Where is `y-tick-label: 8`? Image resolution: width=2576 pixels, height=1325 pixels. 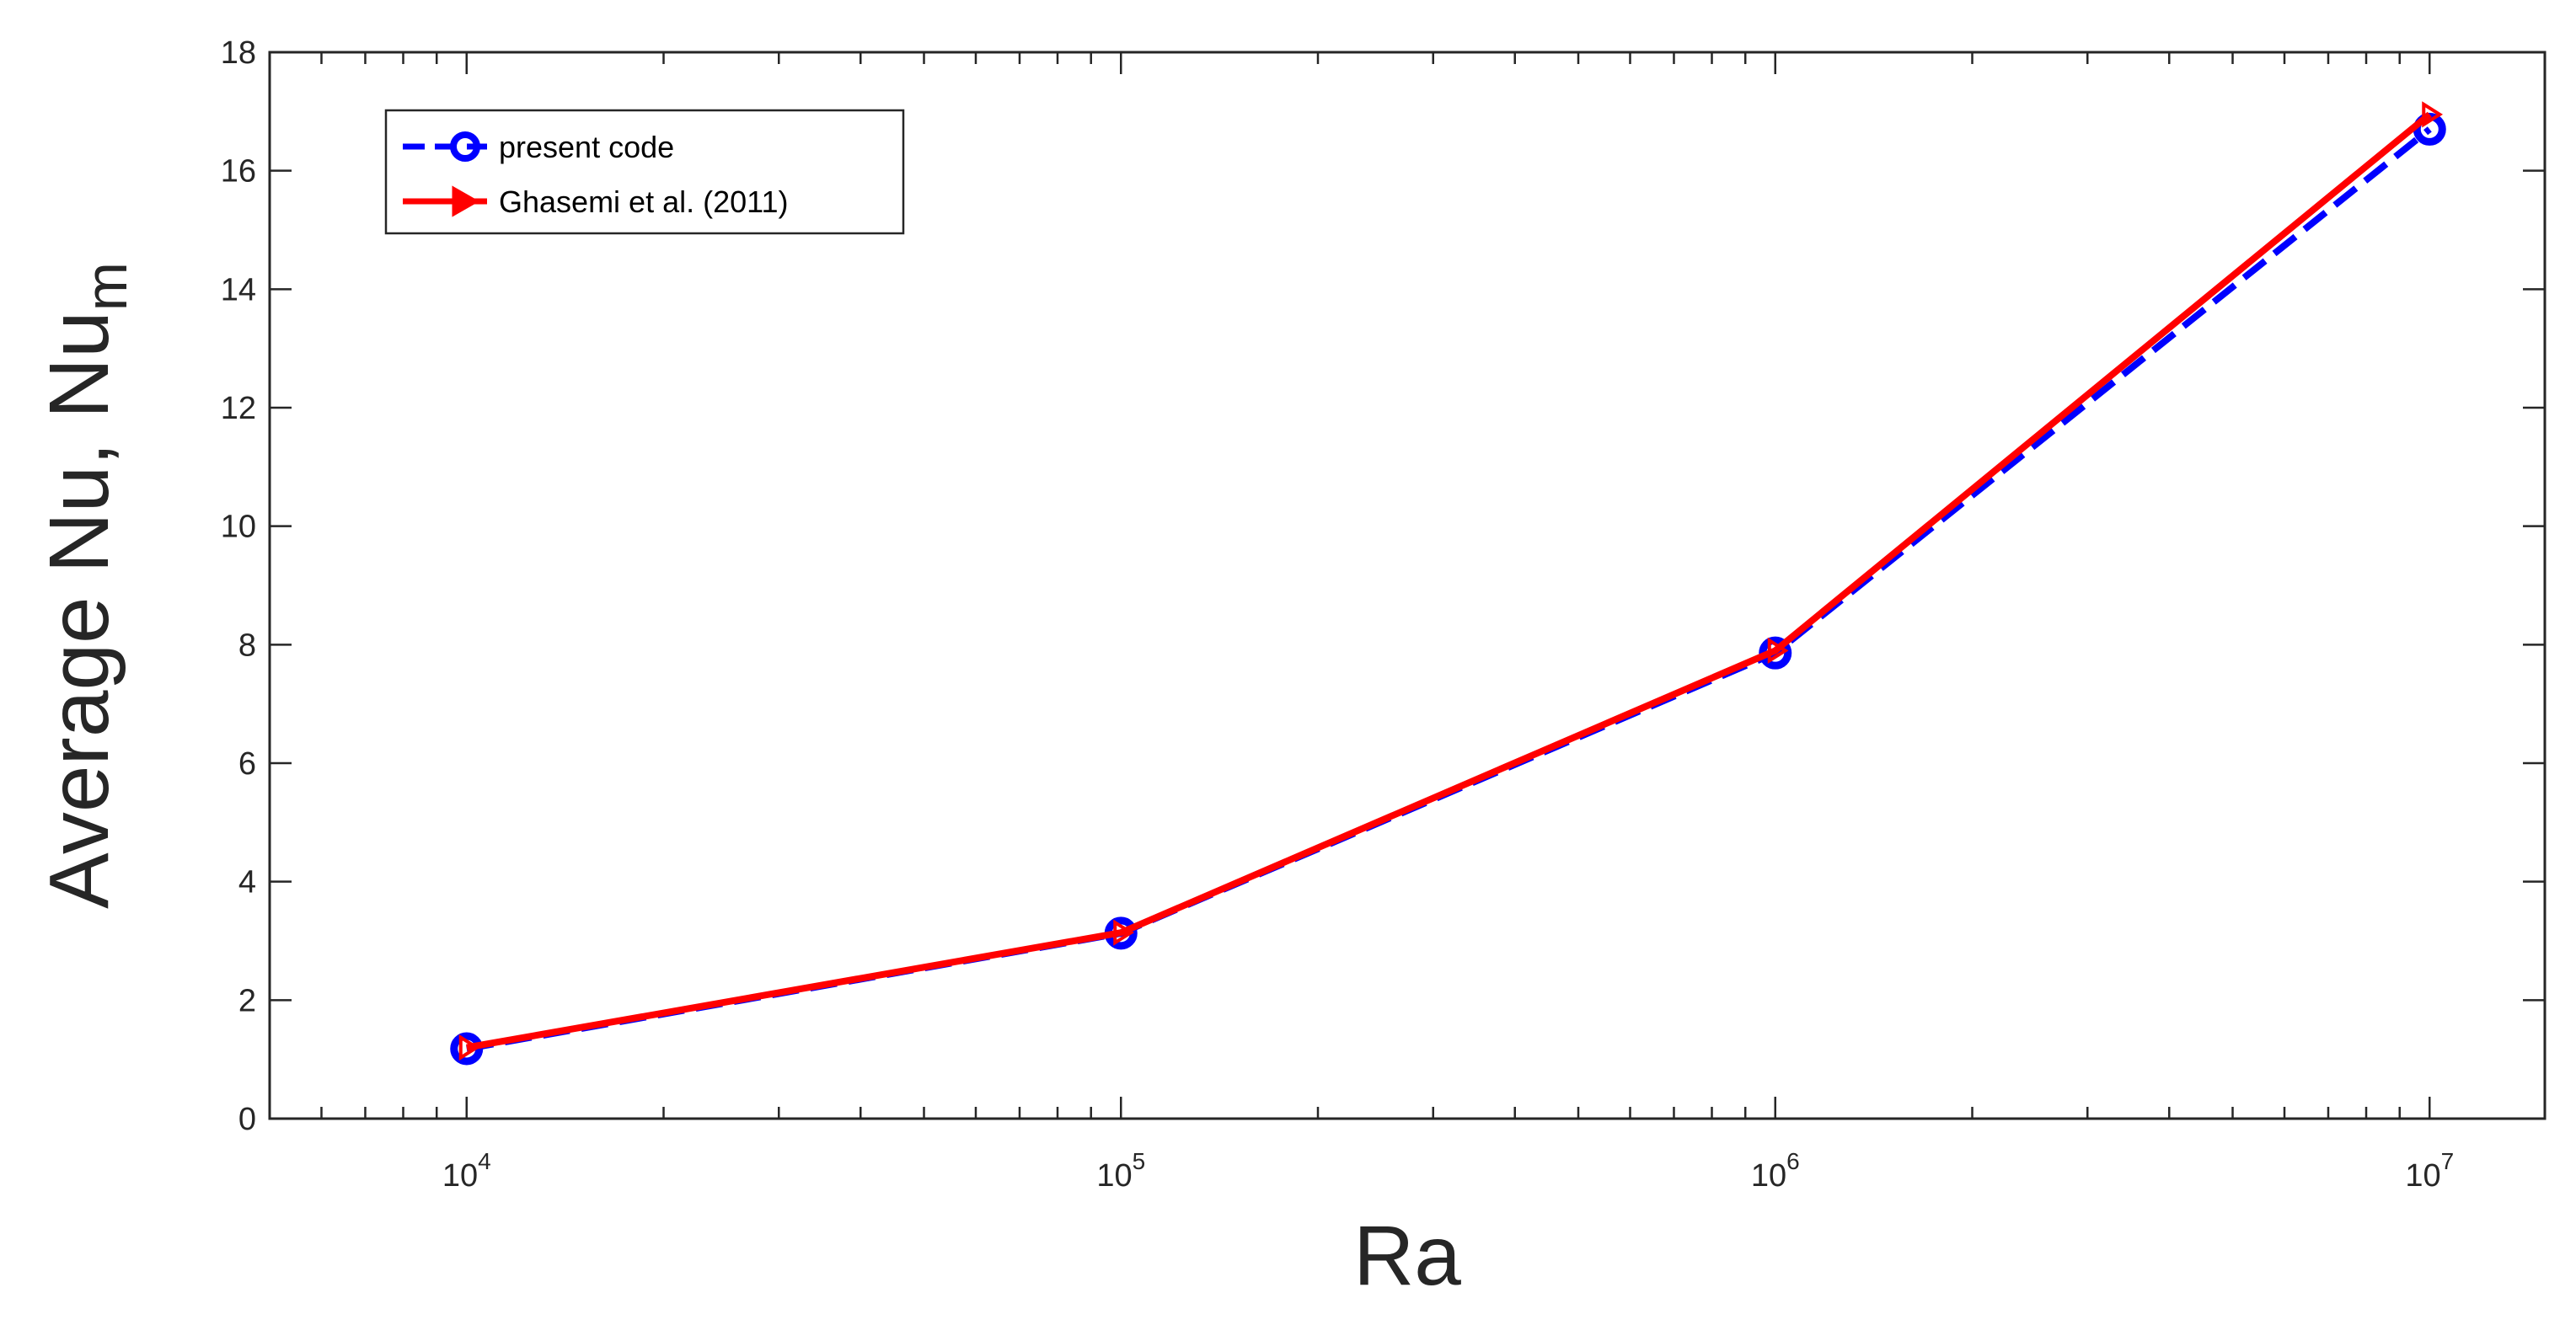 y-tick-label: 8 is located at coordinates (247, 645).